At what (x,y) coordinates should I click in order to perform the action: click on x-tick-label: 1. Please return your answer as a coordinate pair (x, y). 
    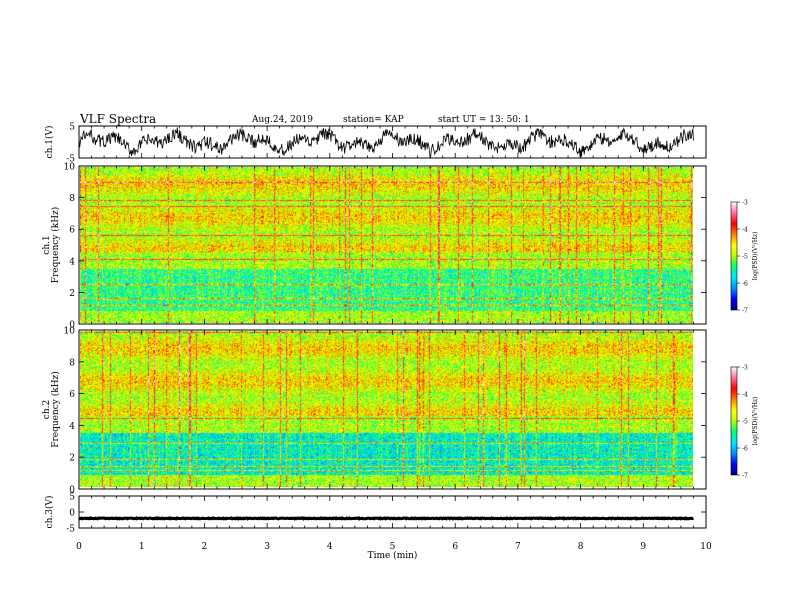
    Looking at the image, I should click on (142, 547).